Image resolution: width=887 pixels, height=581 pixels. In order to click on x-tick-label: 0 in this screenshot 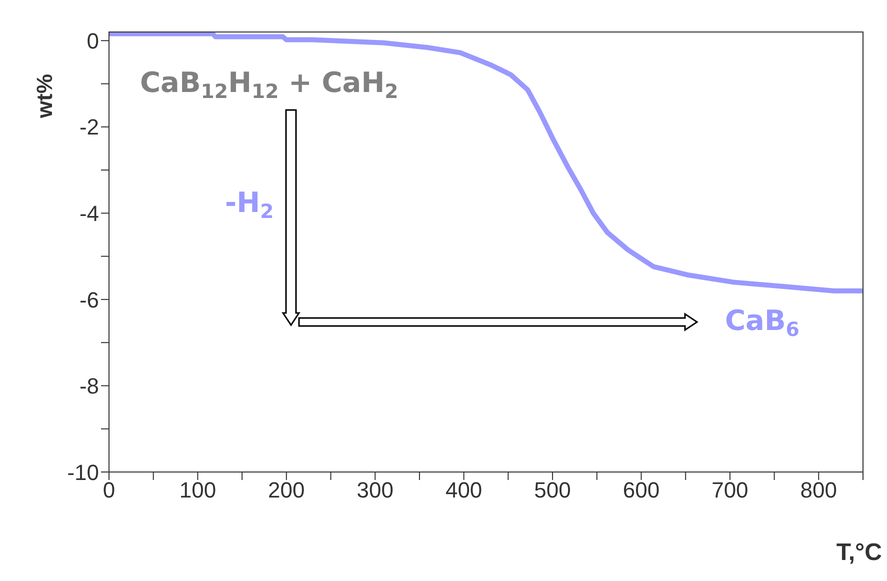, I will do `click(109, 490)`.